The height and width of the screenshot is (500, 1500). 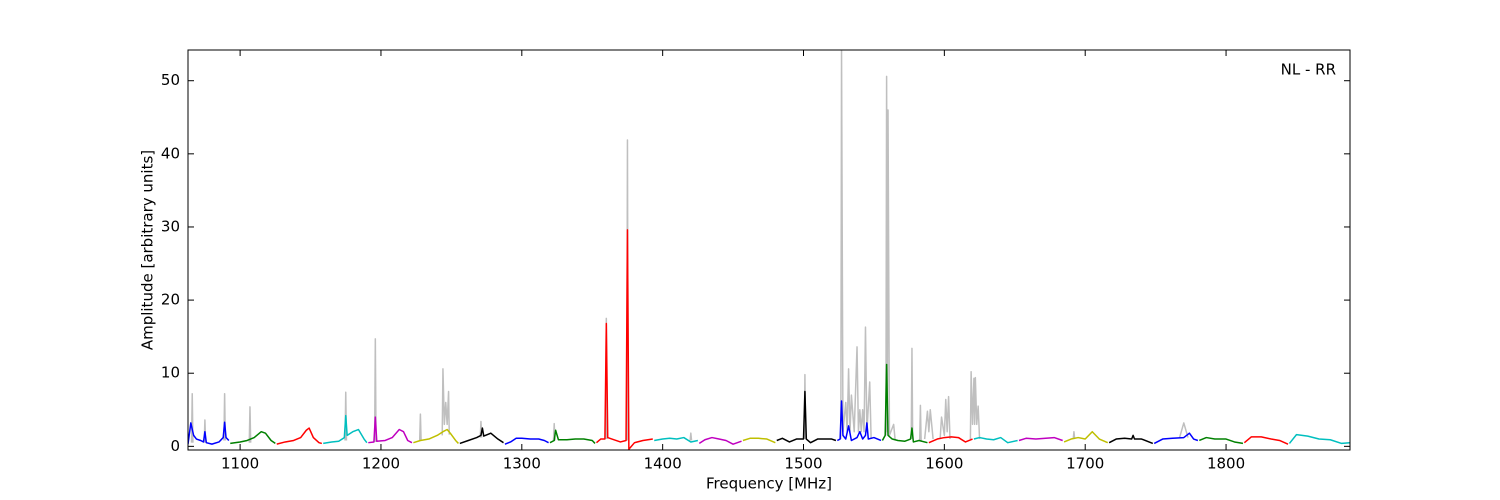 I want to click on x-tick-label: 1800, so click(x=1226, y=464).